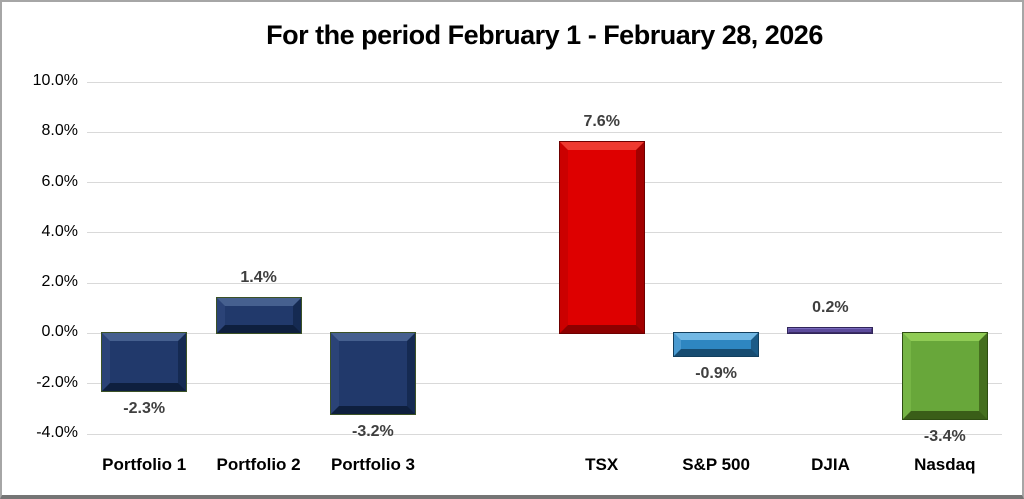 This screenshot has width=1024, height=499. Describe the element at coordinates (830, 464) in the screenshot. I see `category-label: DJIA` at that location.